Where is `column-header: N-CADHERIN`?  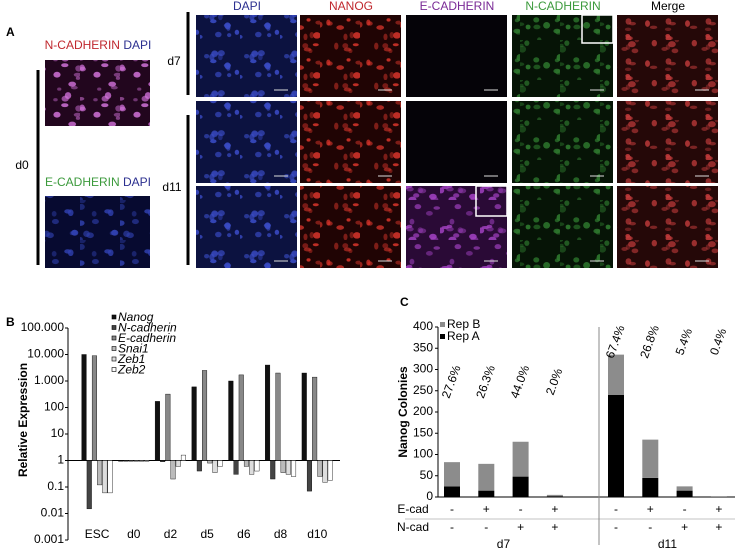
column-header: N-CADHERIN is located at coordinates (562, 6).